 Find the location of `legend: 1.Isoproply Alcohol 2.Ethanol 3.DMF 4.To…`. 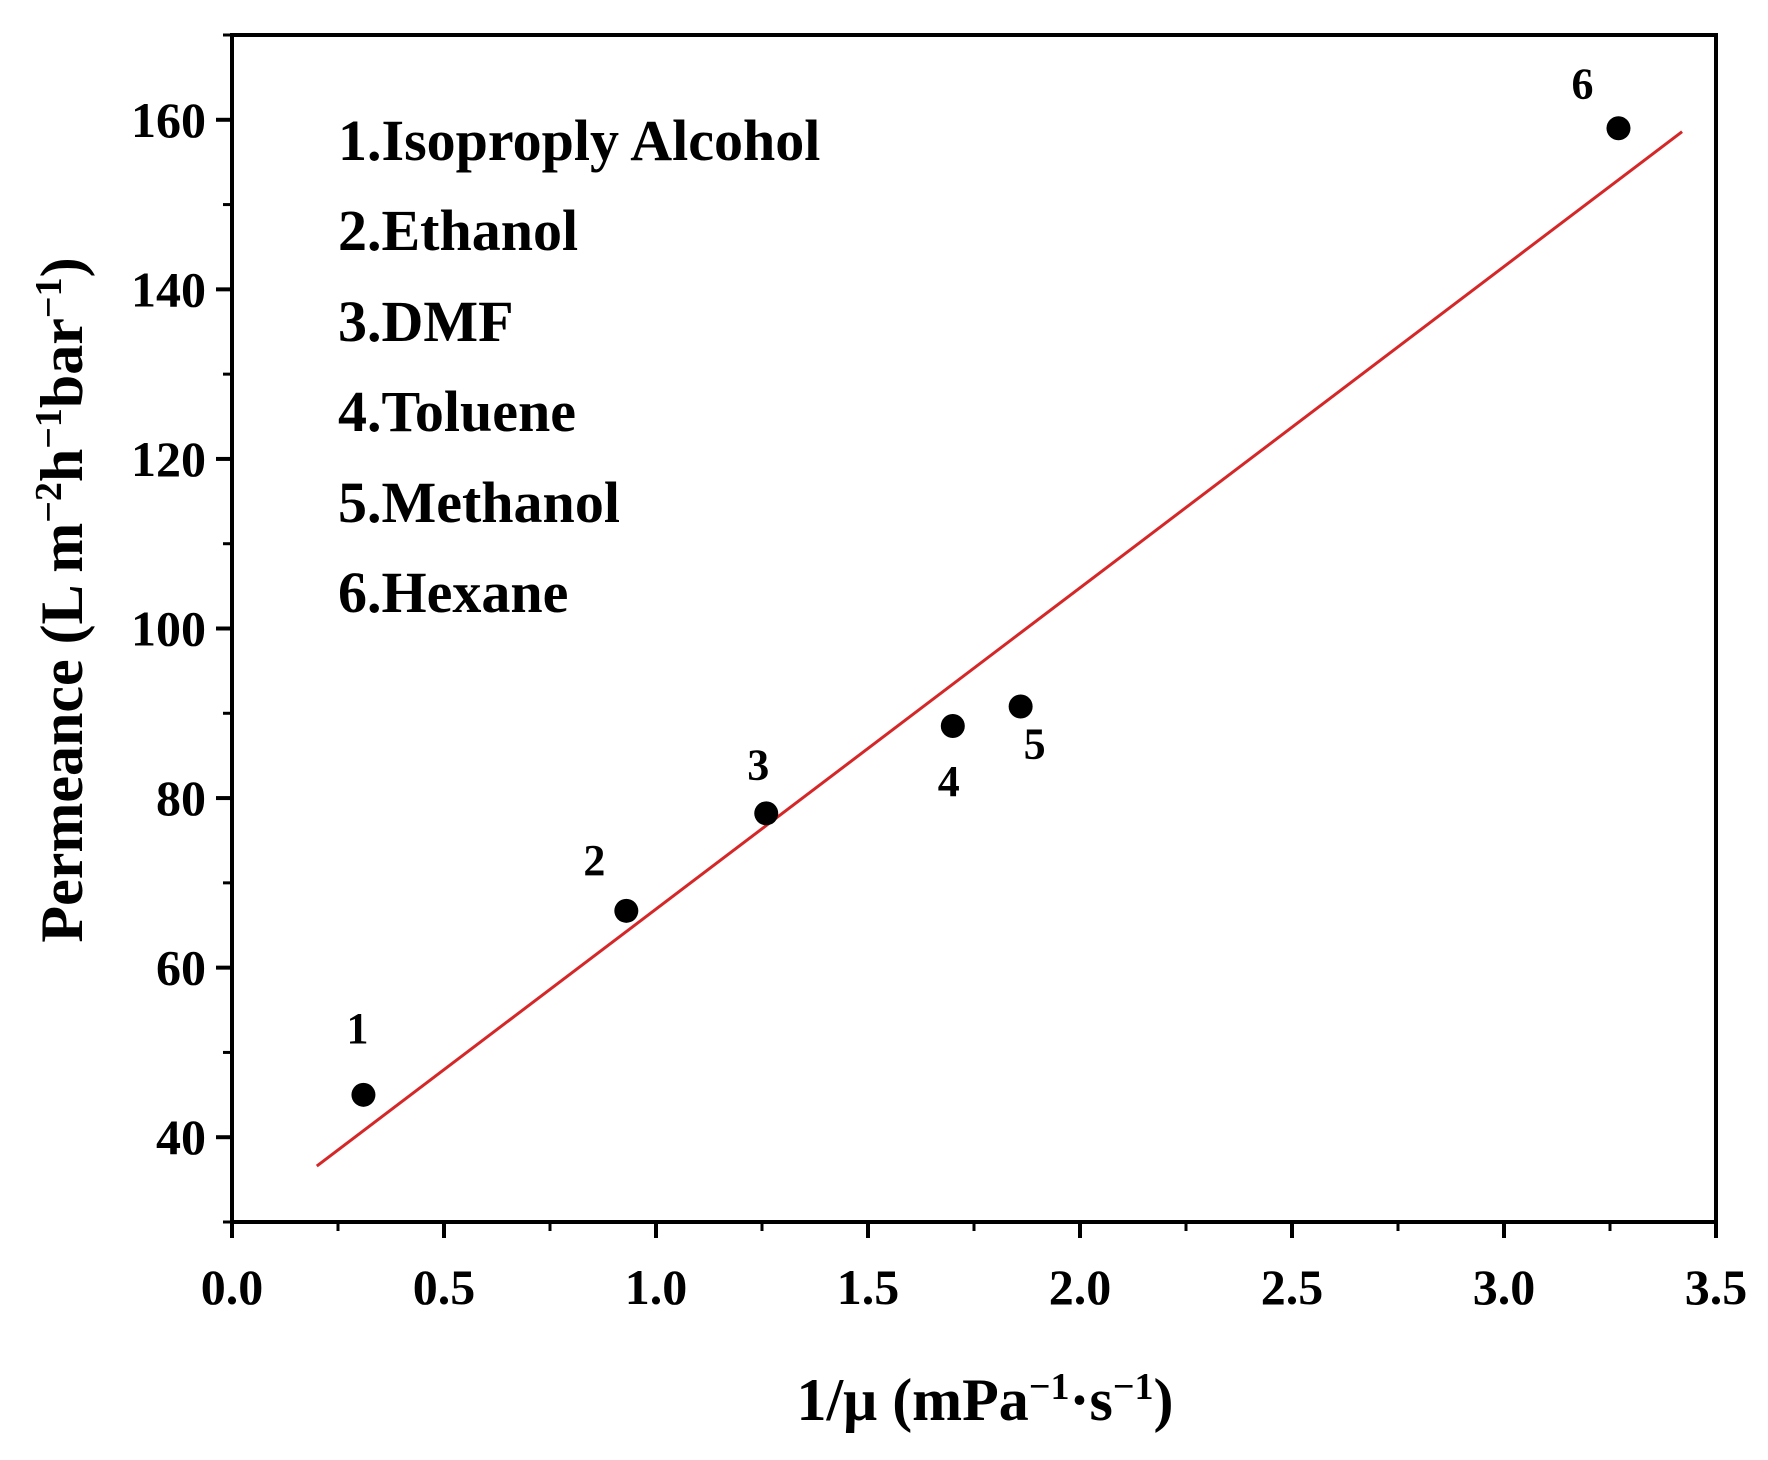

legend: 1.Isoproply Alcohol 2.Ethanol 3.DMF 4.To… is located at coordinates (579, 366).